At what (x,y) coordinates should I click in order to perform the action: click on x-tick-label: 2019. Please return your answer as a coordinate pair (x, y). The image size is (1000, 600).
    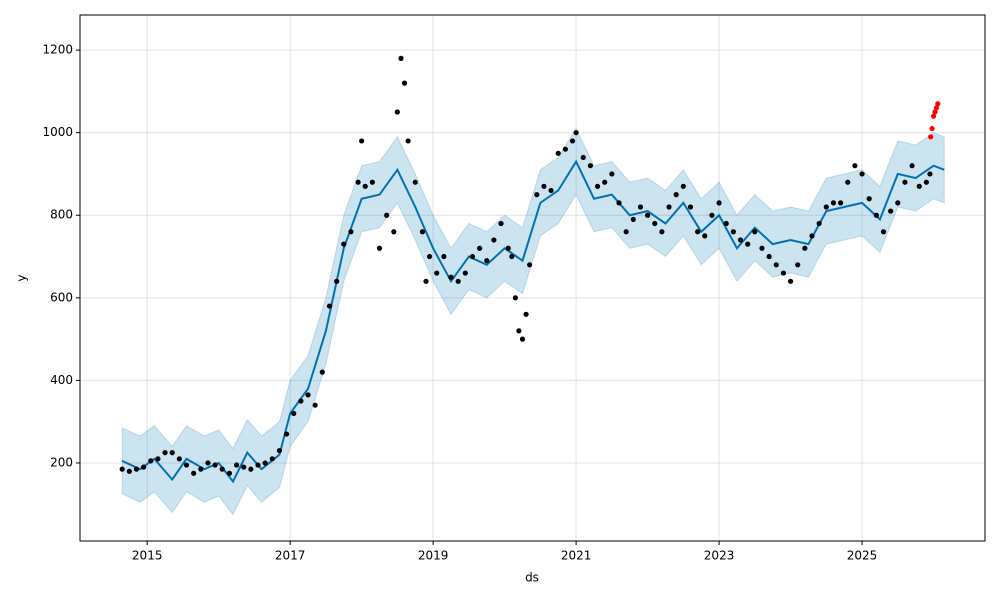
    Looking at the image, I should click on (433, 556).